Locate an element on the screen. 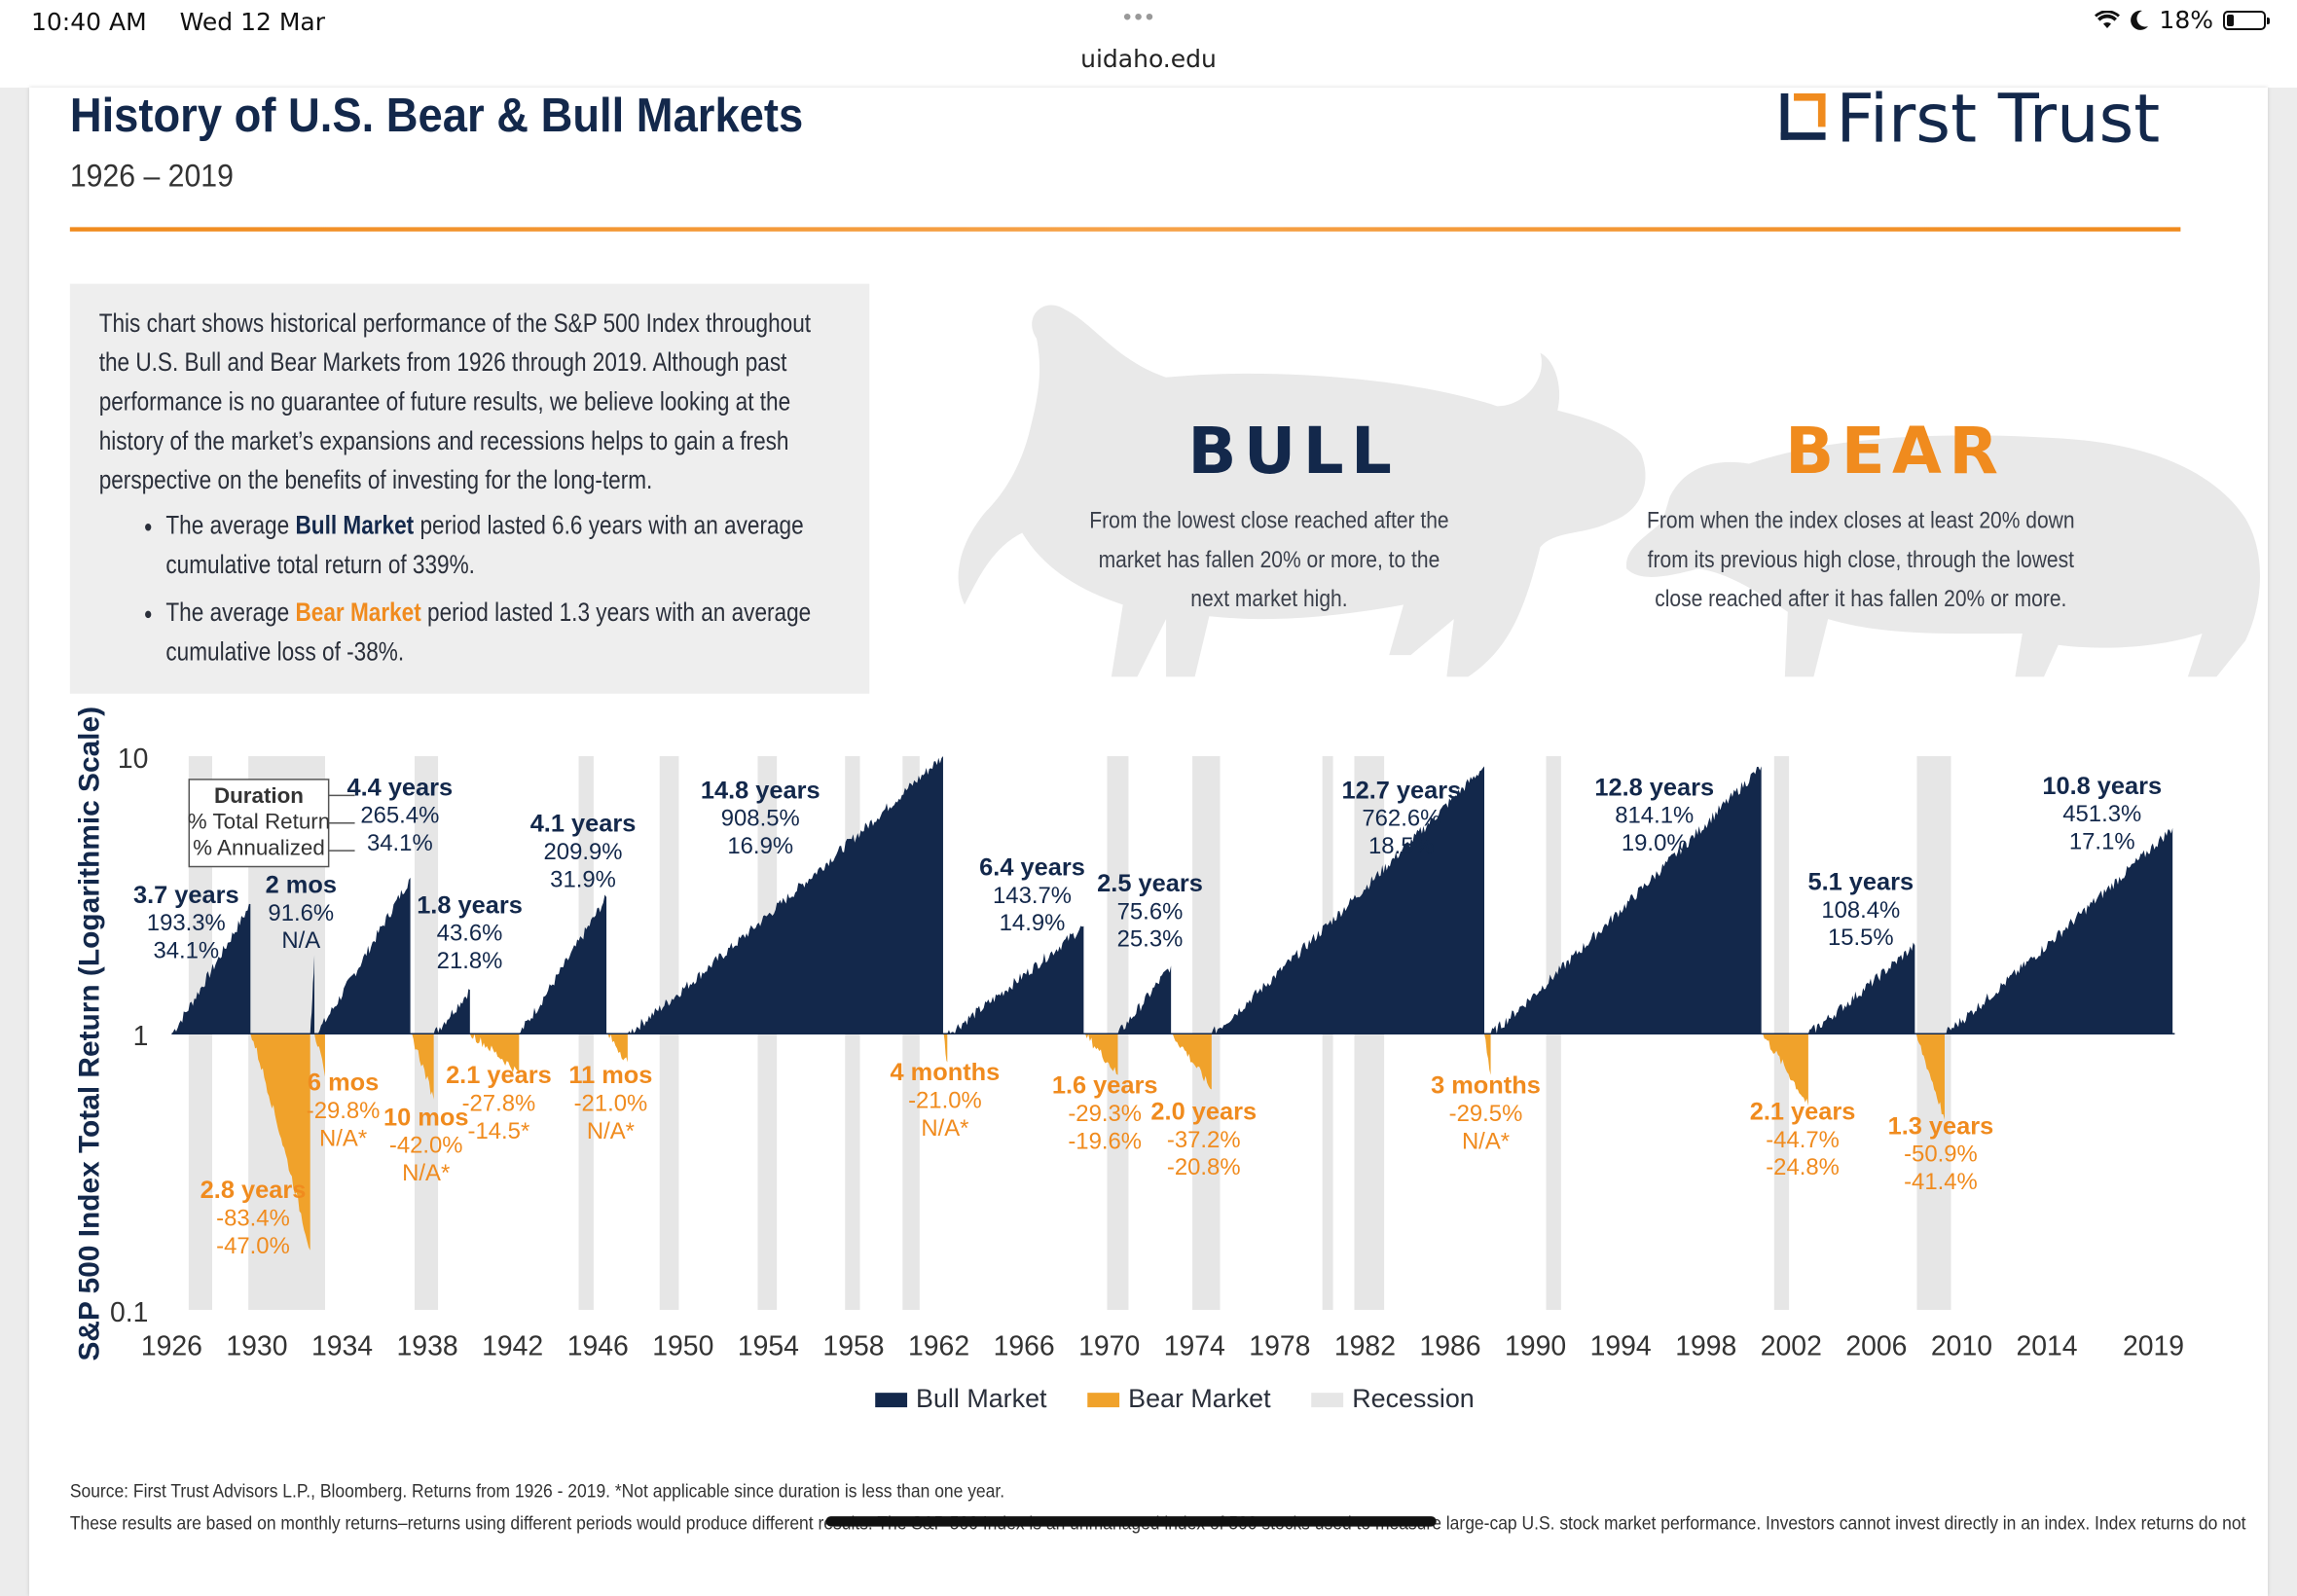 This screenshot has width=2297, height=1596. bear-return-label: -29.8% is located at coordinates (344, 1111).